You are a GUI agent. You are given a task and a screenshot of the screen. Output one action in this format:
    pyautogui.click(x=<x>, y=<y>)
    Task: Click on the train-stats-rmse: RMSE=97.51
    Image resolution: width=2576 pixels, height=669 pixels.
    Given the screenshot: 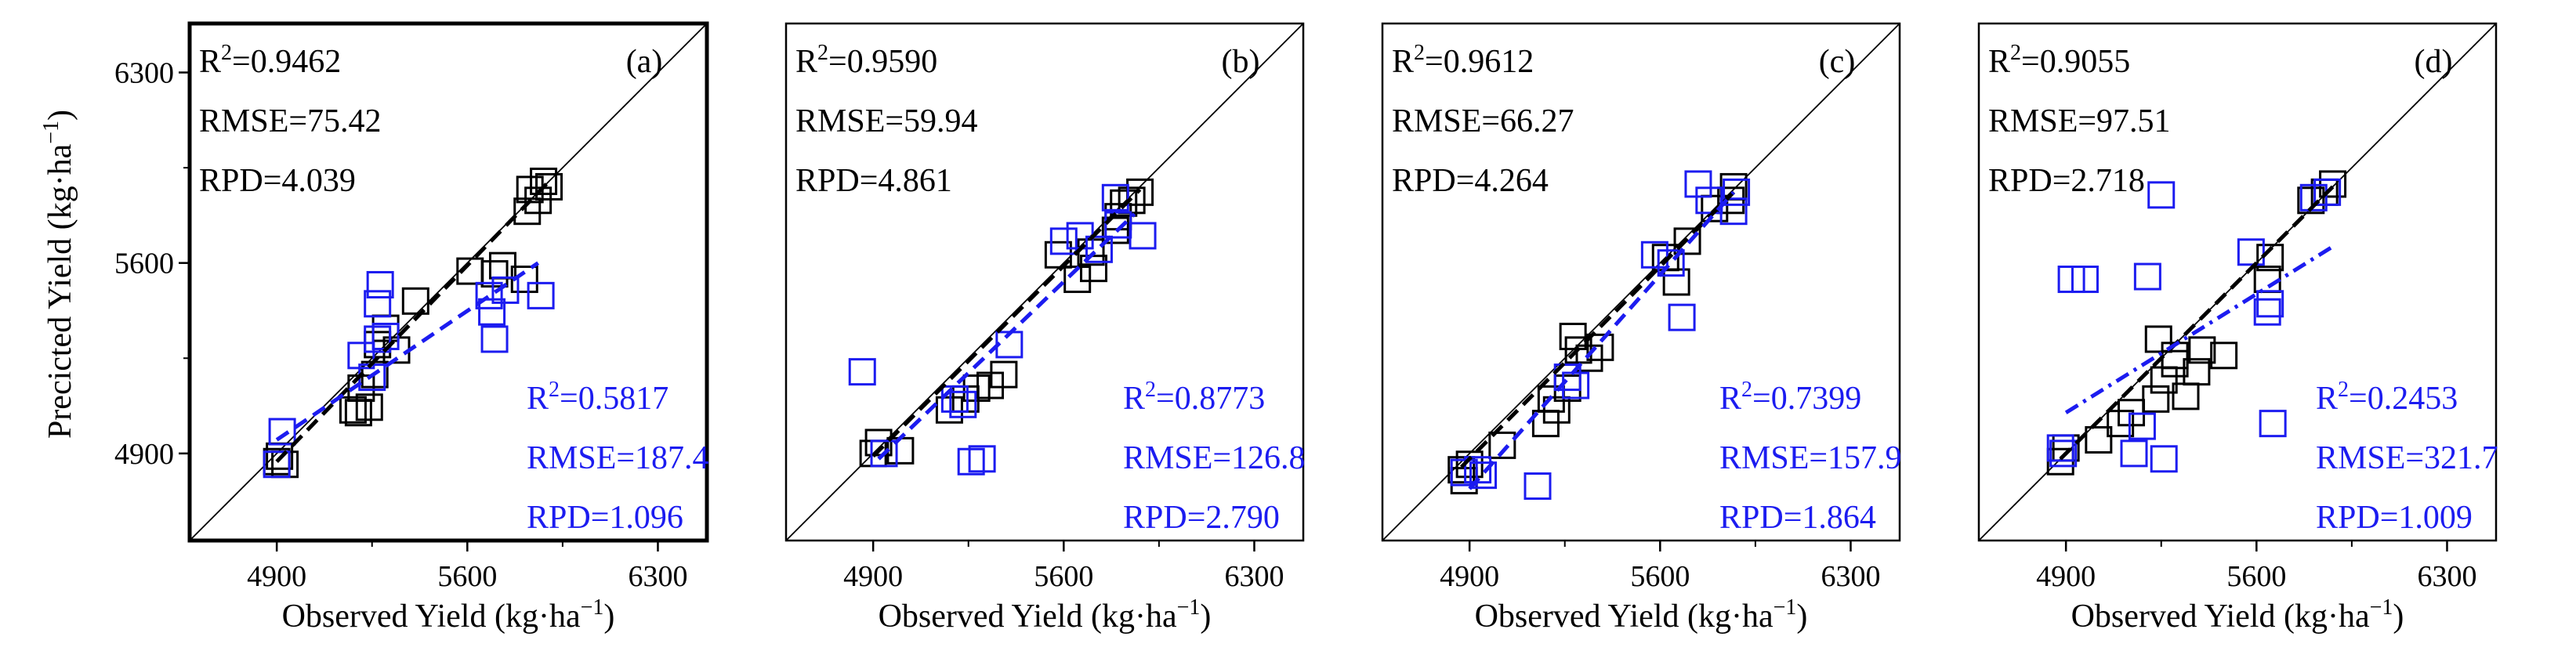 What is the action you would take?
    pyautogui.click(x=2079, y=121)
    